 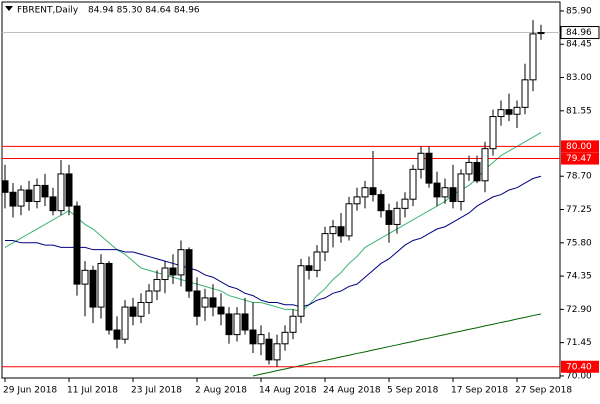 I want to click on last-price-label: 84.96, so click(x=579, y=33).